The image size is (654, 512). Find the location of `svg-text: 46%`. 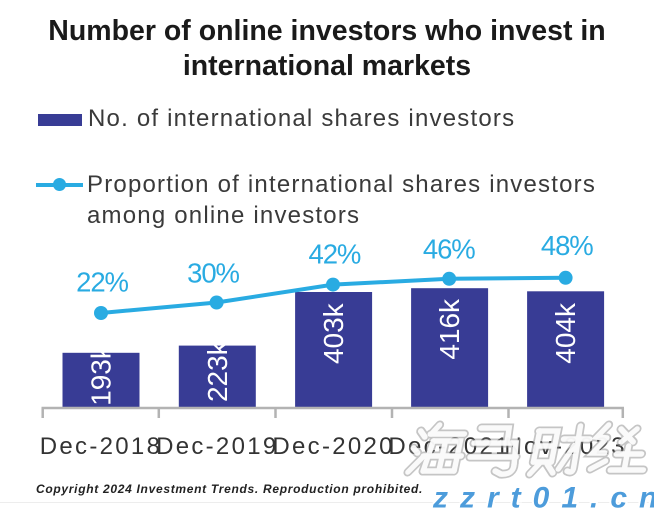

svg-text: 46% is located at coordinates (449, 248).